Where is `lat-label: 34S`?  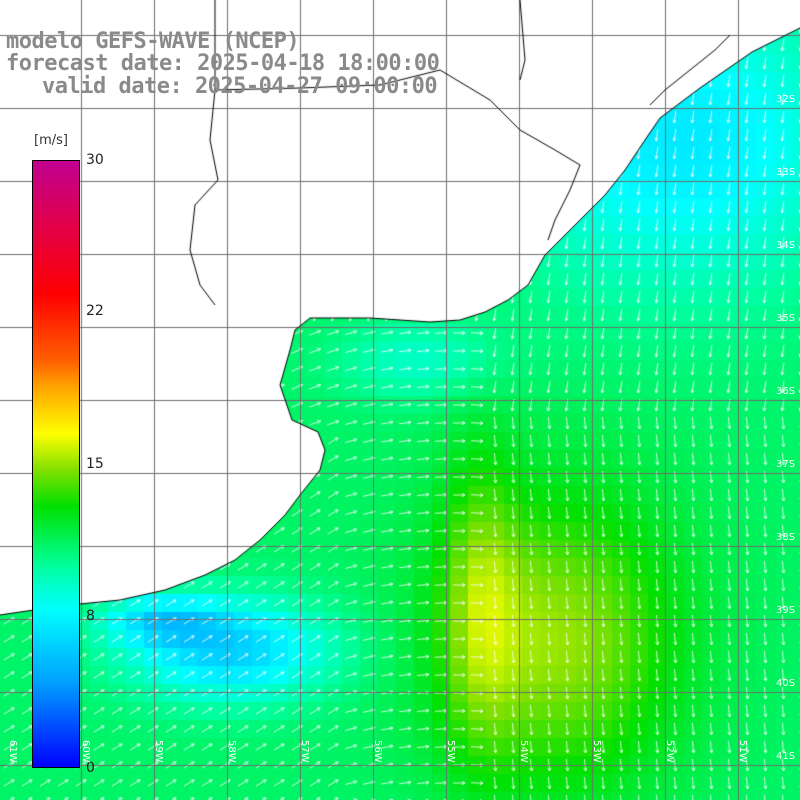 lat-label: 34S is located at coordinates (786, 245).